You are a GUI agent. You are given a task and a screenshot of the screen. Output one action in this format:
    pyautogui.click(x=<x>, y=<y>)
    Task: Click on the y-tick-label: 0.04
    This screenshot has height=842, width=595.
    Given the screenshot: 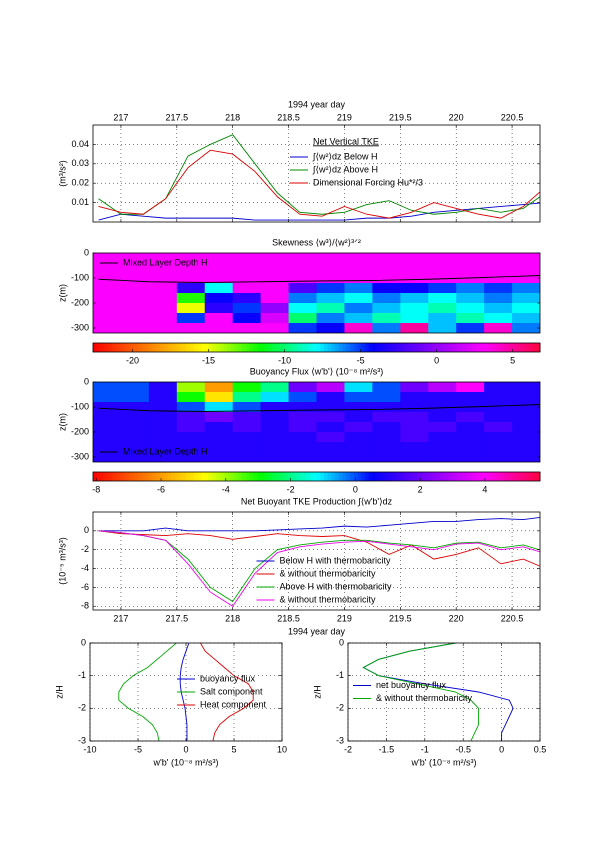 What is the action you would take?
    pyautogui.click(x=80, y=144)
    